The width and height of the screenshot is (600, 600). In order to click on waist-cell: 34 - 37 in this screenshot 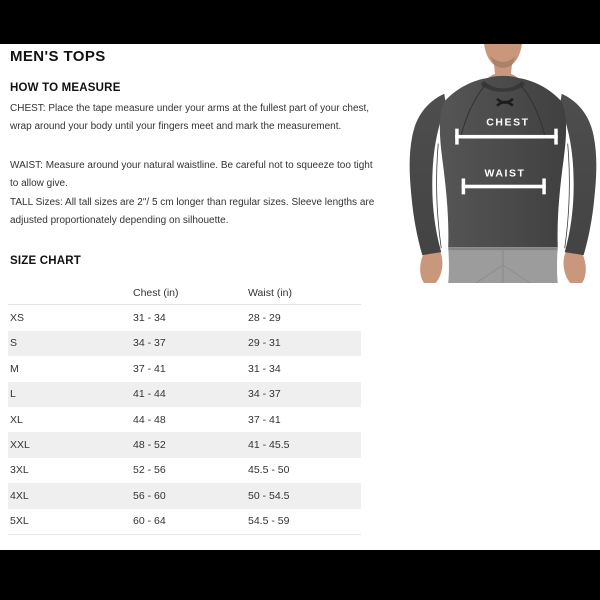, I will do `click(264, 394)`.